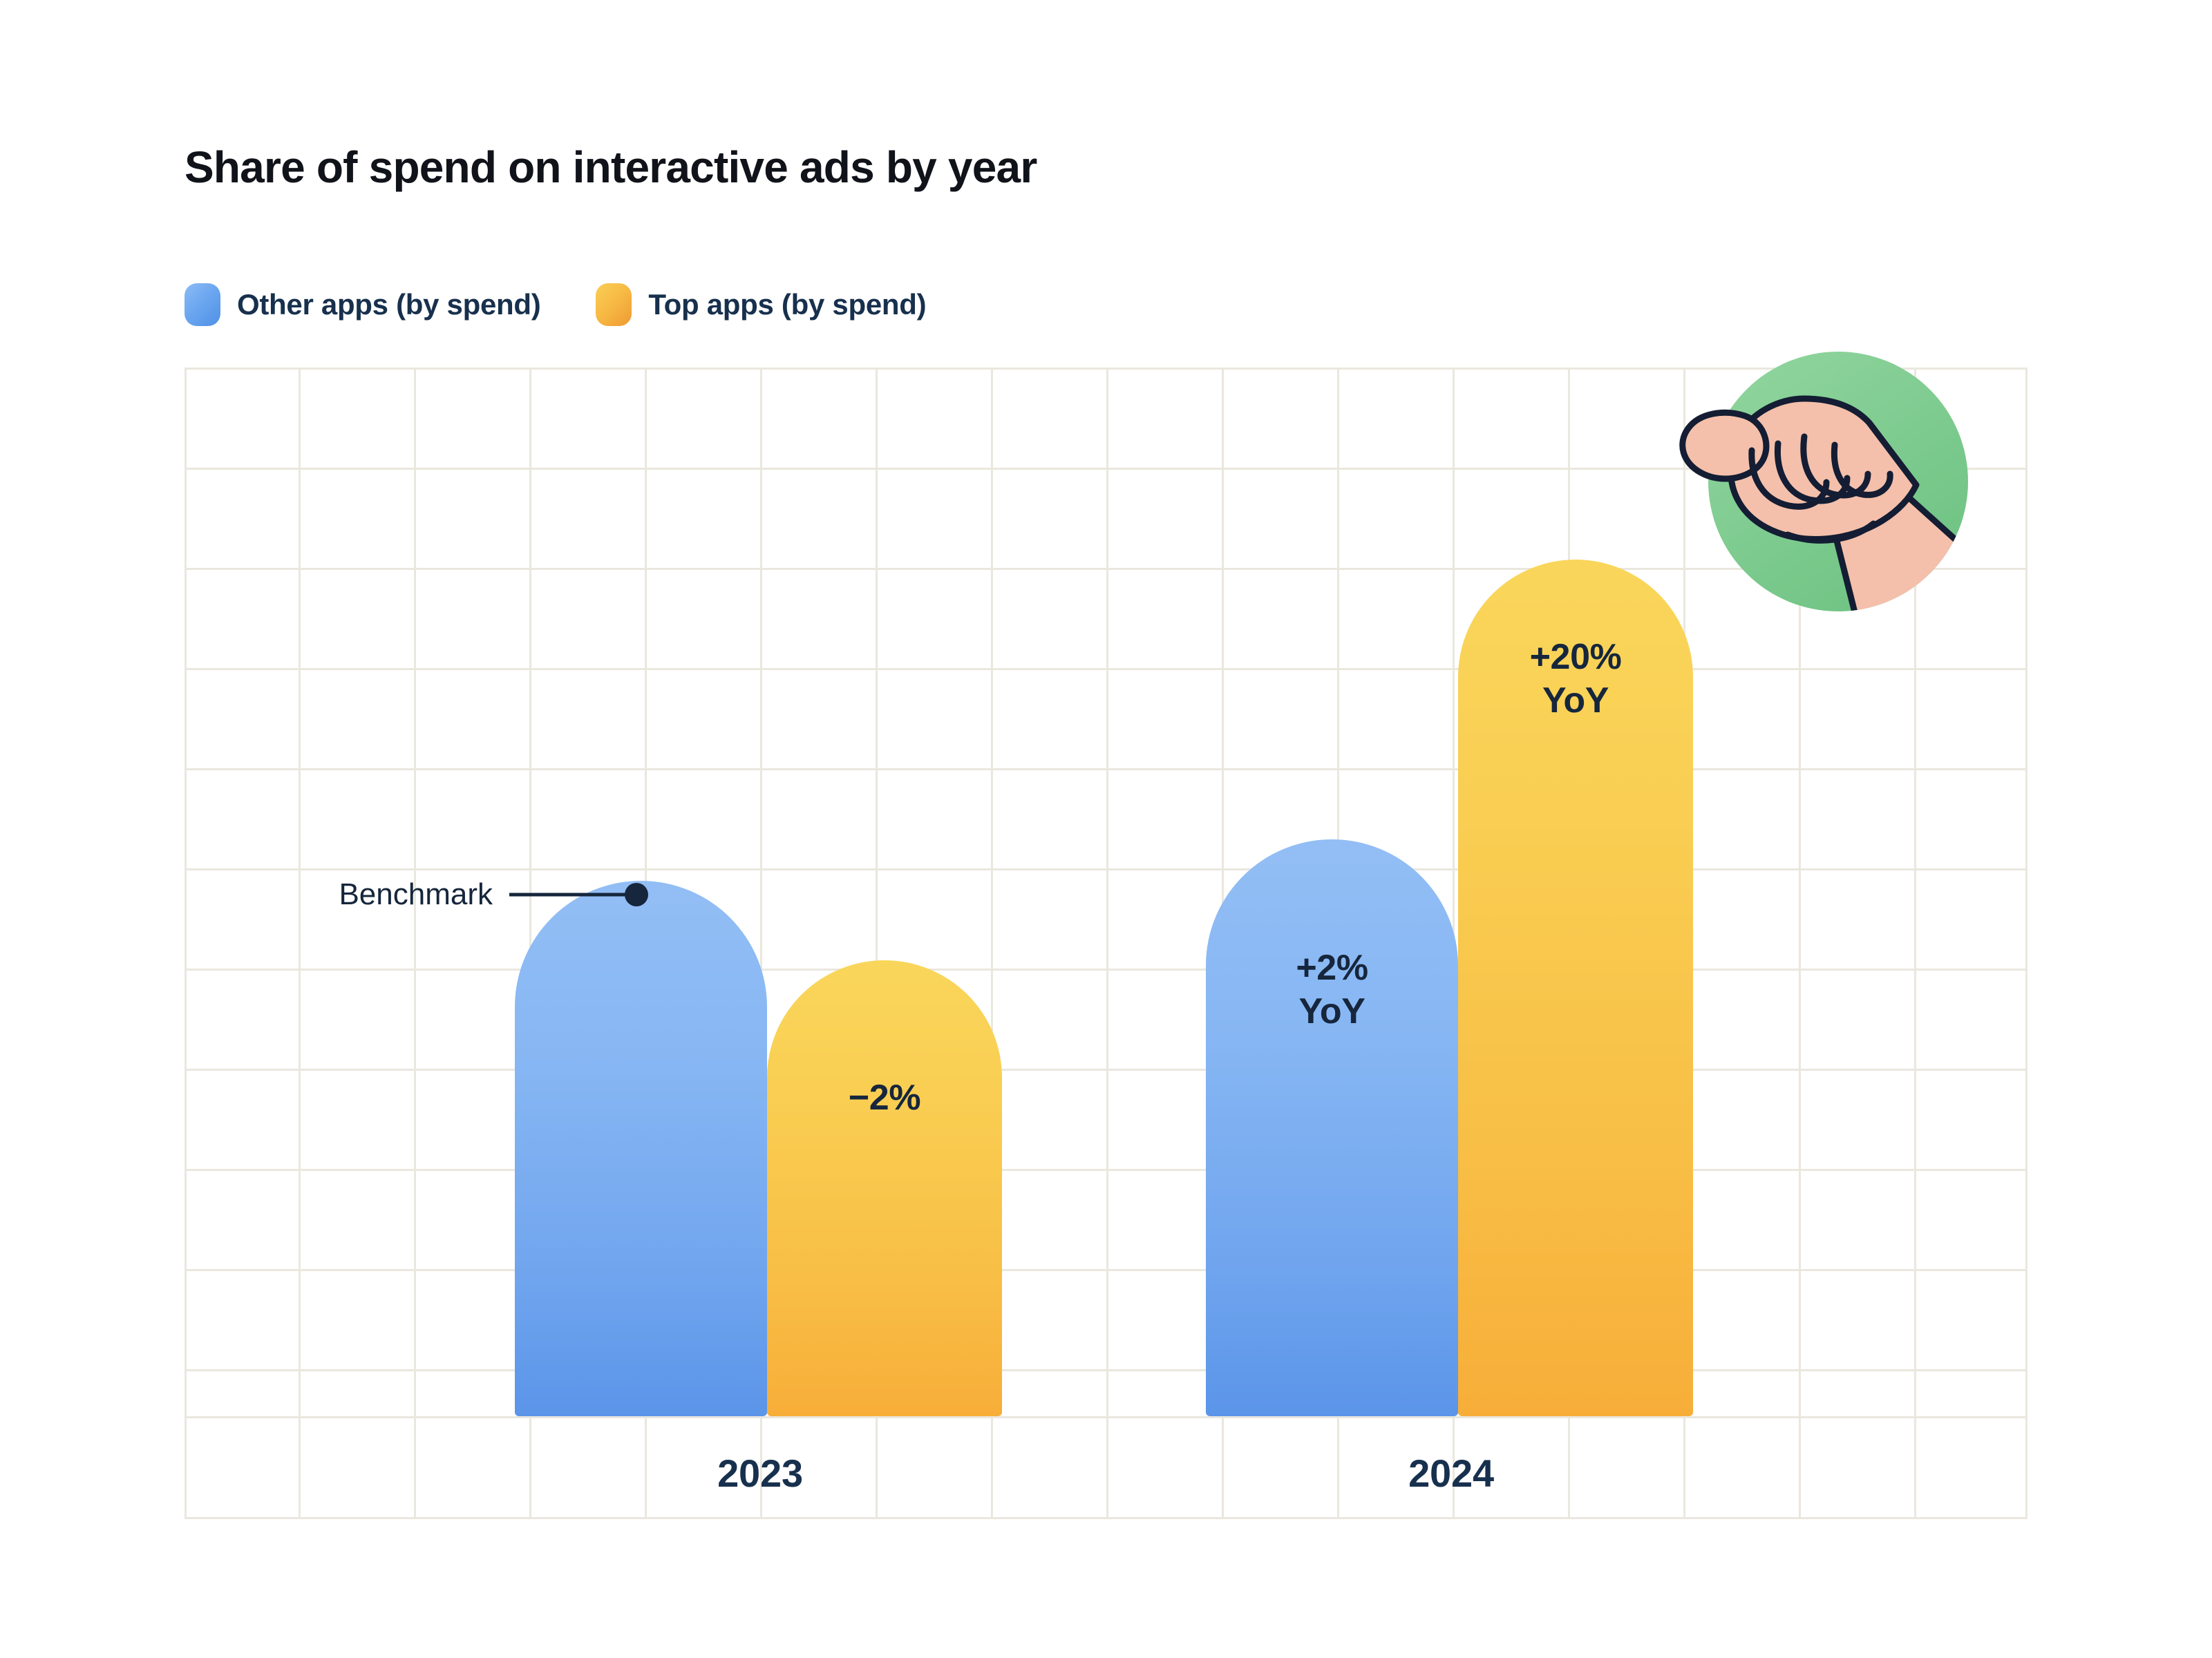 The width and height of the screenshot is (2212, 1658). What do you see at coordinates (641, 1148) in the screenshot?
I see `bar-2023-other-apps` at bounding box center [641, 1148].